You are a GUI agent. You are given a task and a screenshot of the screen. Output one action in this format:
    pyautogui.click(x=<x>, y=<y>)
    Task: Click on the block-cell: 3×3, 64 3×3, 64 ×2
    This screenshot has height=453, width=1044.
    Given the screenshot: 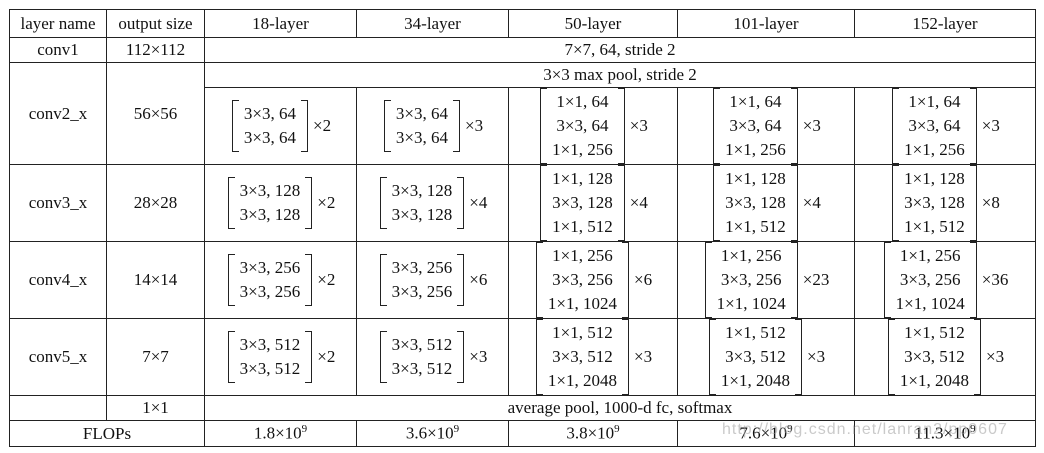 What is the action you would take?
    pyautogui.click(x=280, y=126)
    